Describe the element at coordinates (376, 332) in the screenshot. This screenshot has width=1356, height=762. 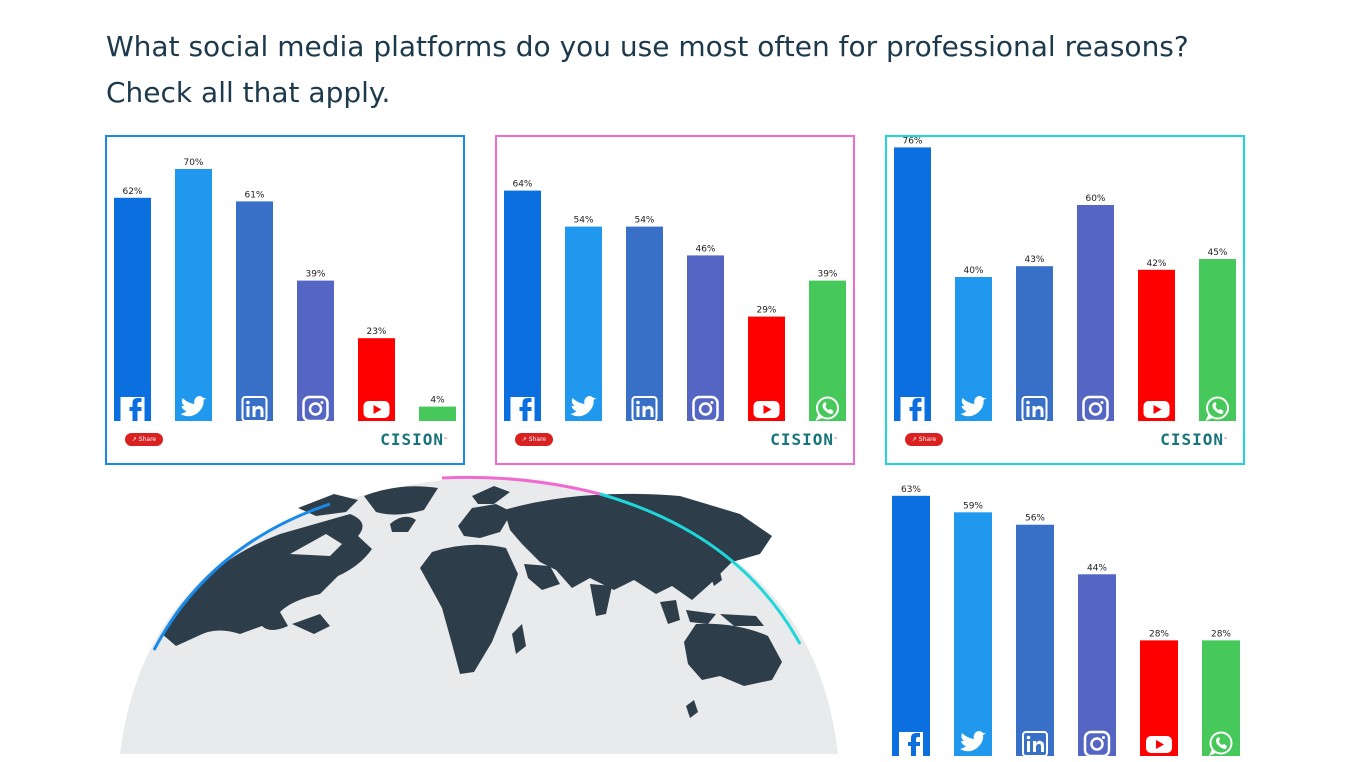
I see `bar-value-label: 23%` at that location.